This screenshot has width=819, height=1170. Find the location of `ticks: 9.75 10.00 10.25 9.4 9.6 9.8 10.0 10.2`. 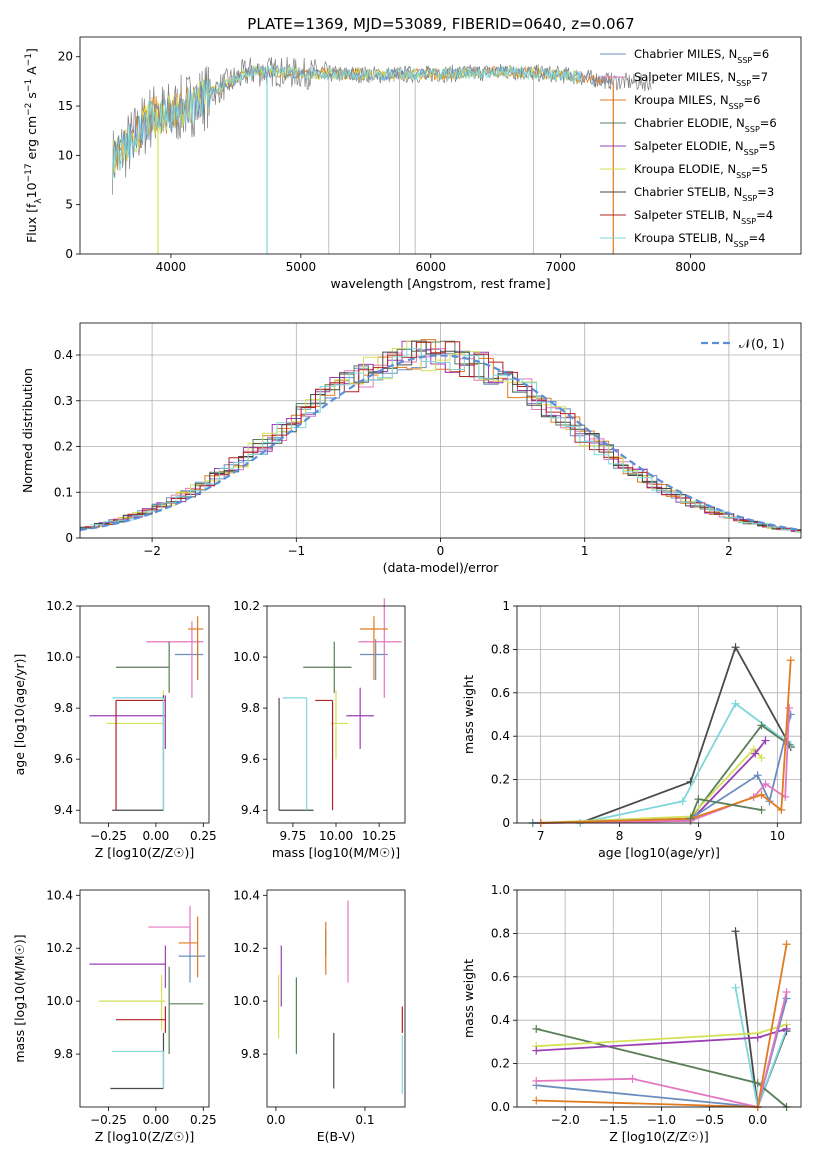

ticks: 9.75 10.00 10.25 9.4 9.6 9.8 10.0 10.2 is located at coordinates (314, 721).